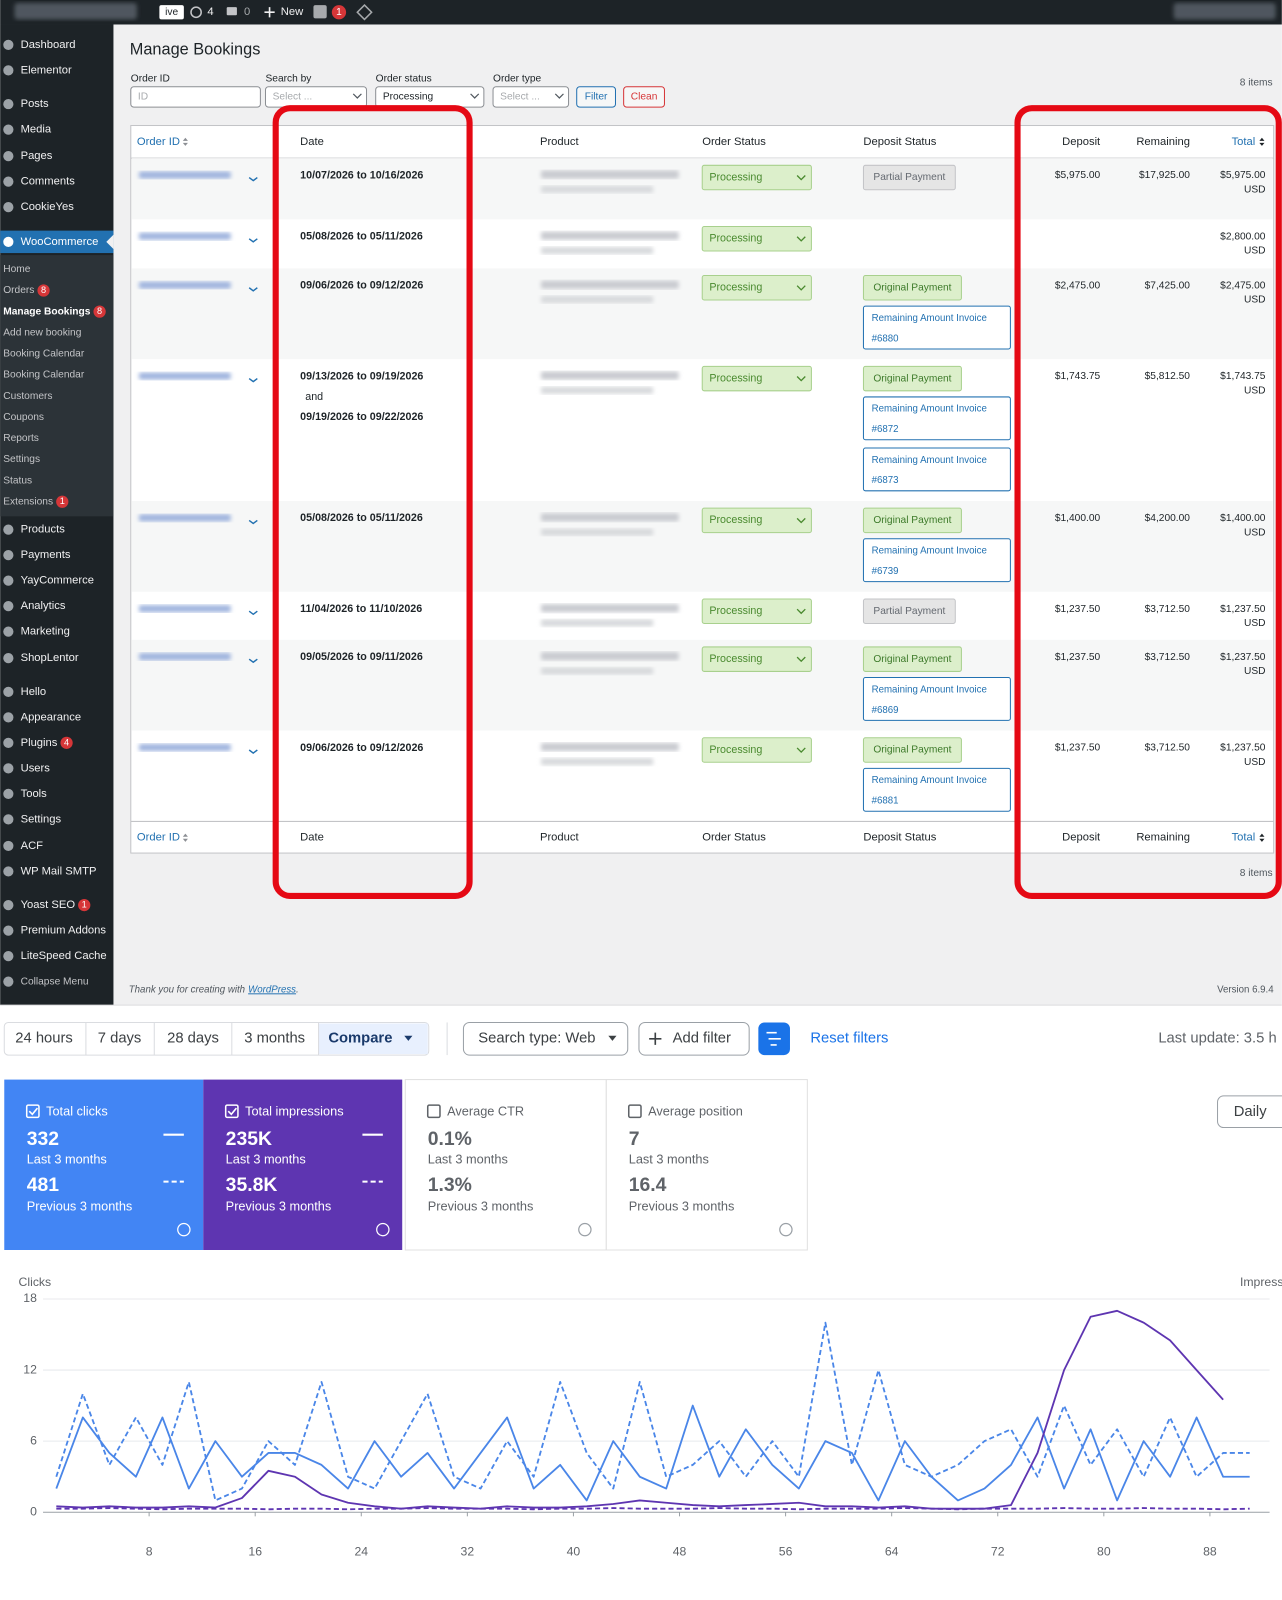  Describe the element at coordinates (193, 1039) in the screenshot. I see `range-button: 28 days` at that location.